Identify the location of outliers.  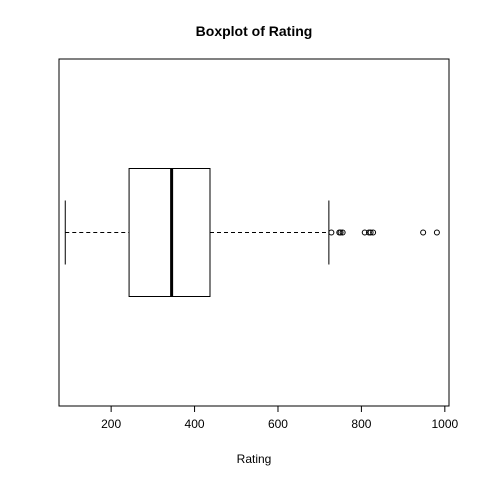
(384, 232).